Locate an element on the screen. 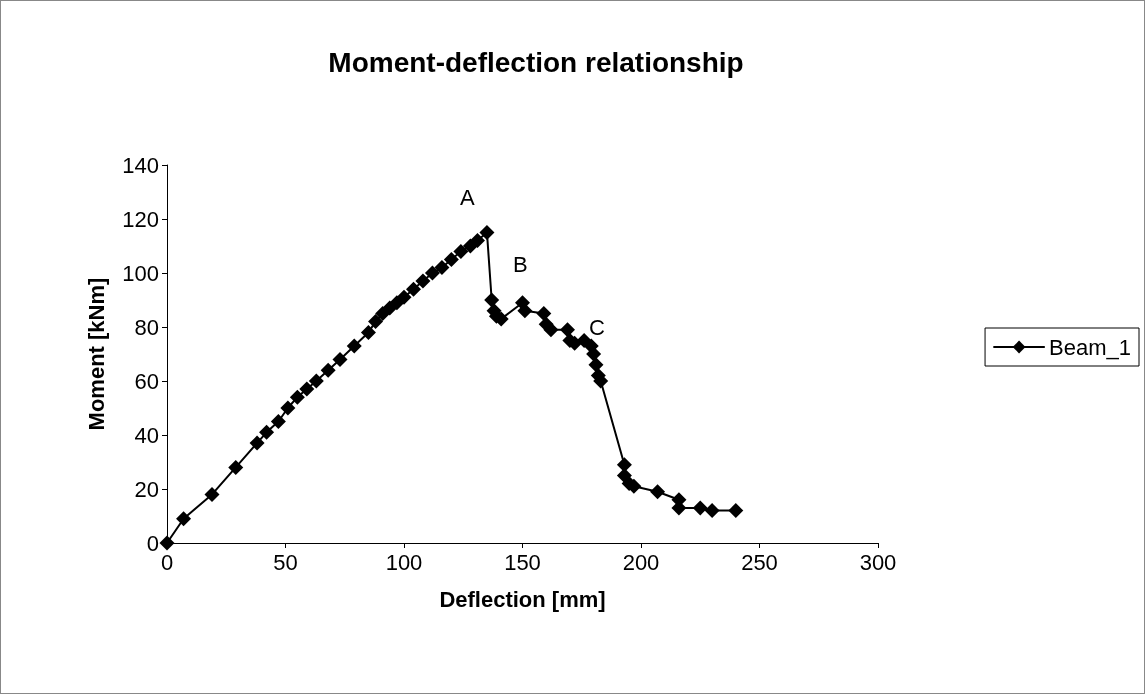 This screenshot has height=694, width=1145. y-tick-label: 80 is located at coordinates (146, 327).